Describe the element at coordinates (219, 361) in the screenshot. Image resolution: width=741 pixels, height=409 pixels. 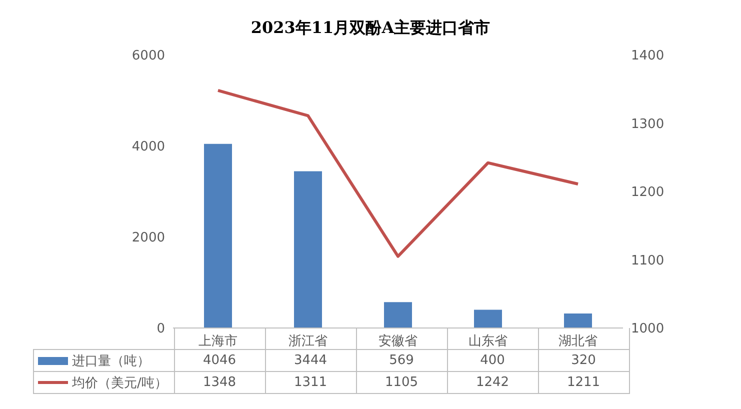
I see `data-label: 4046` at that location.